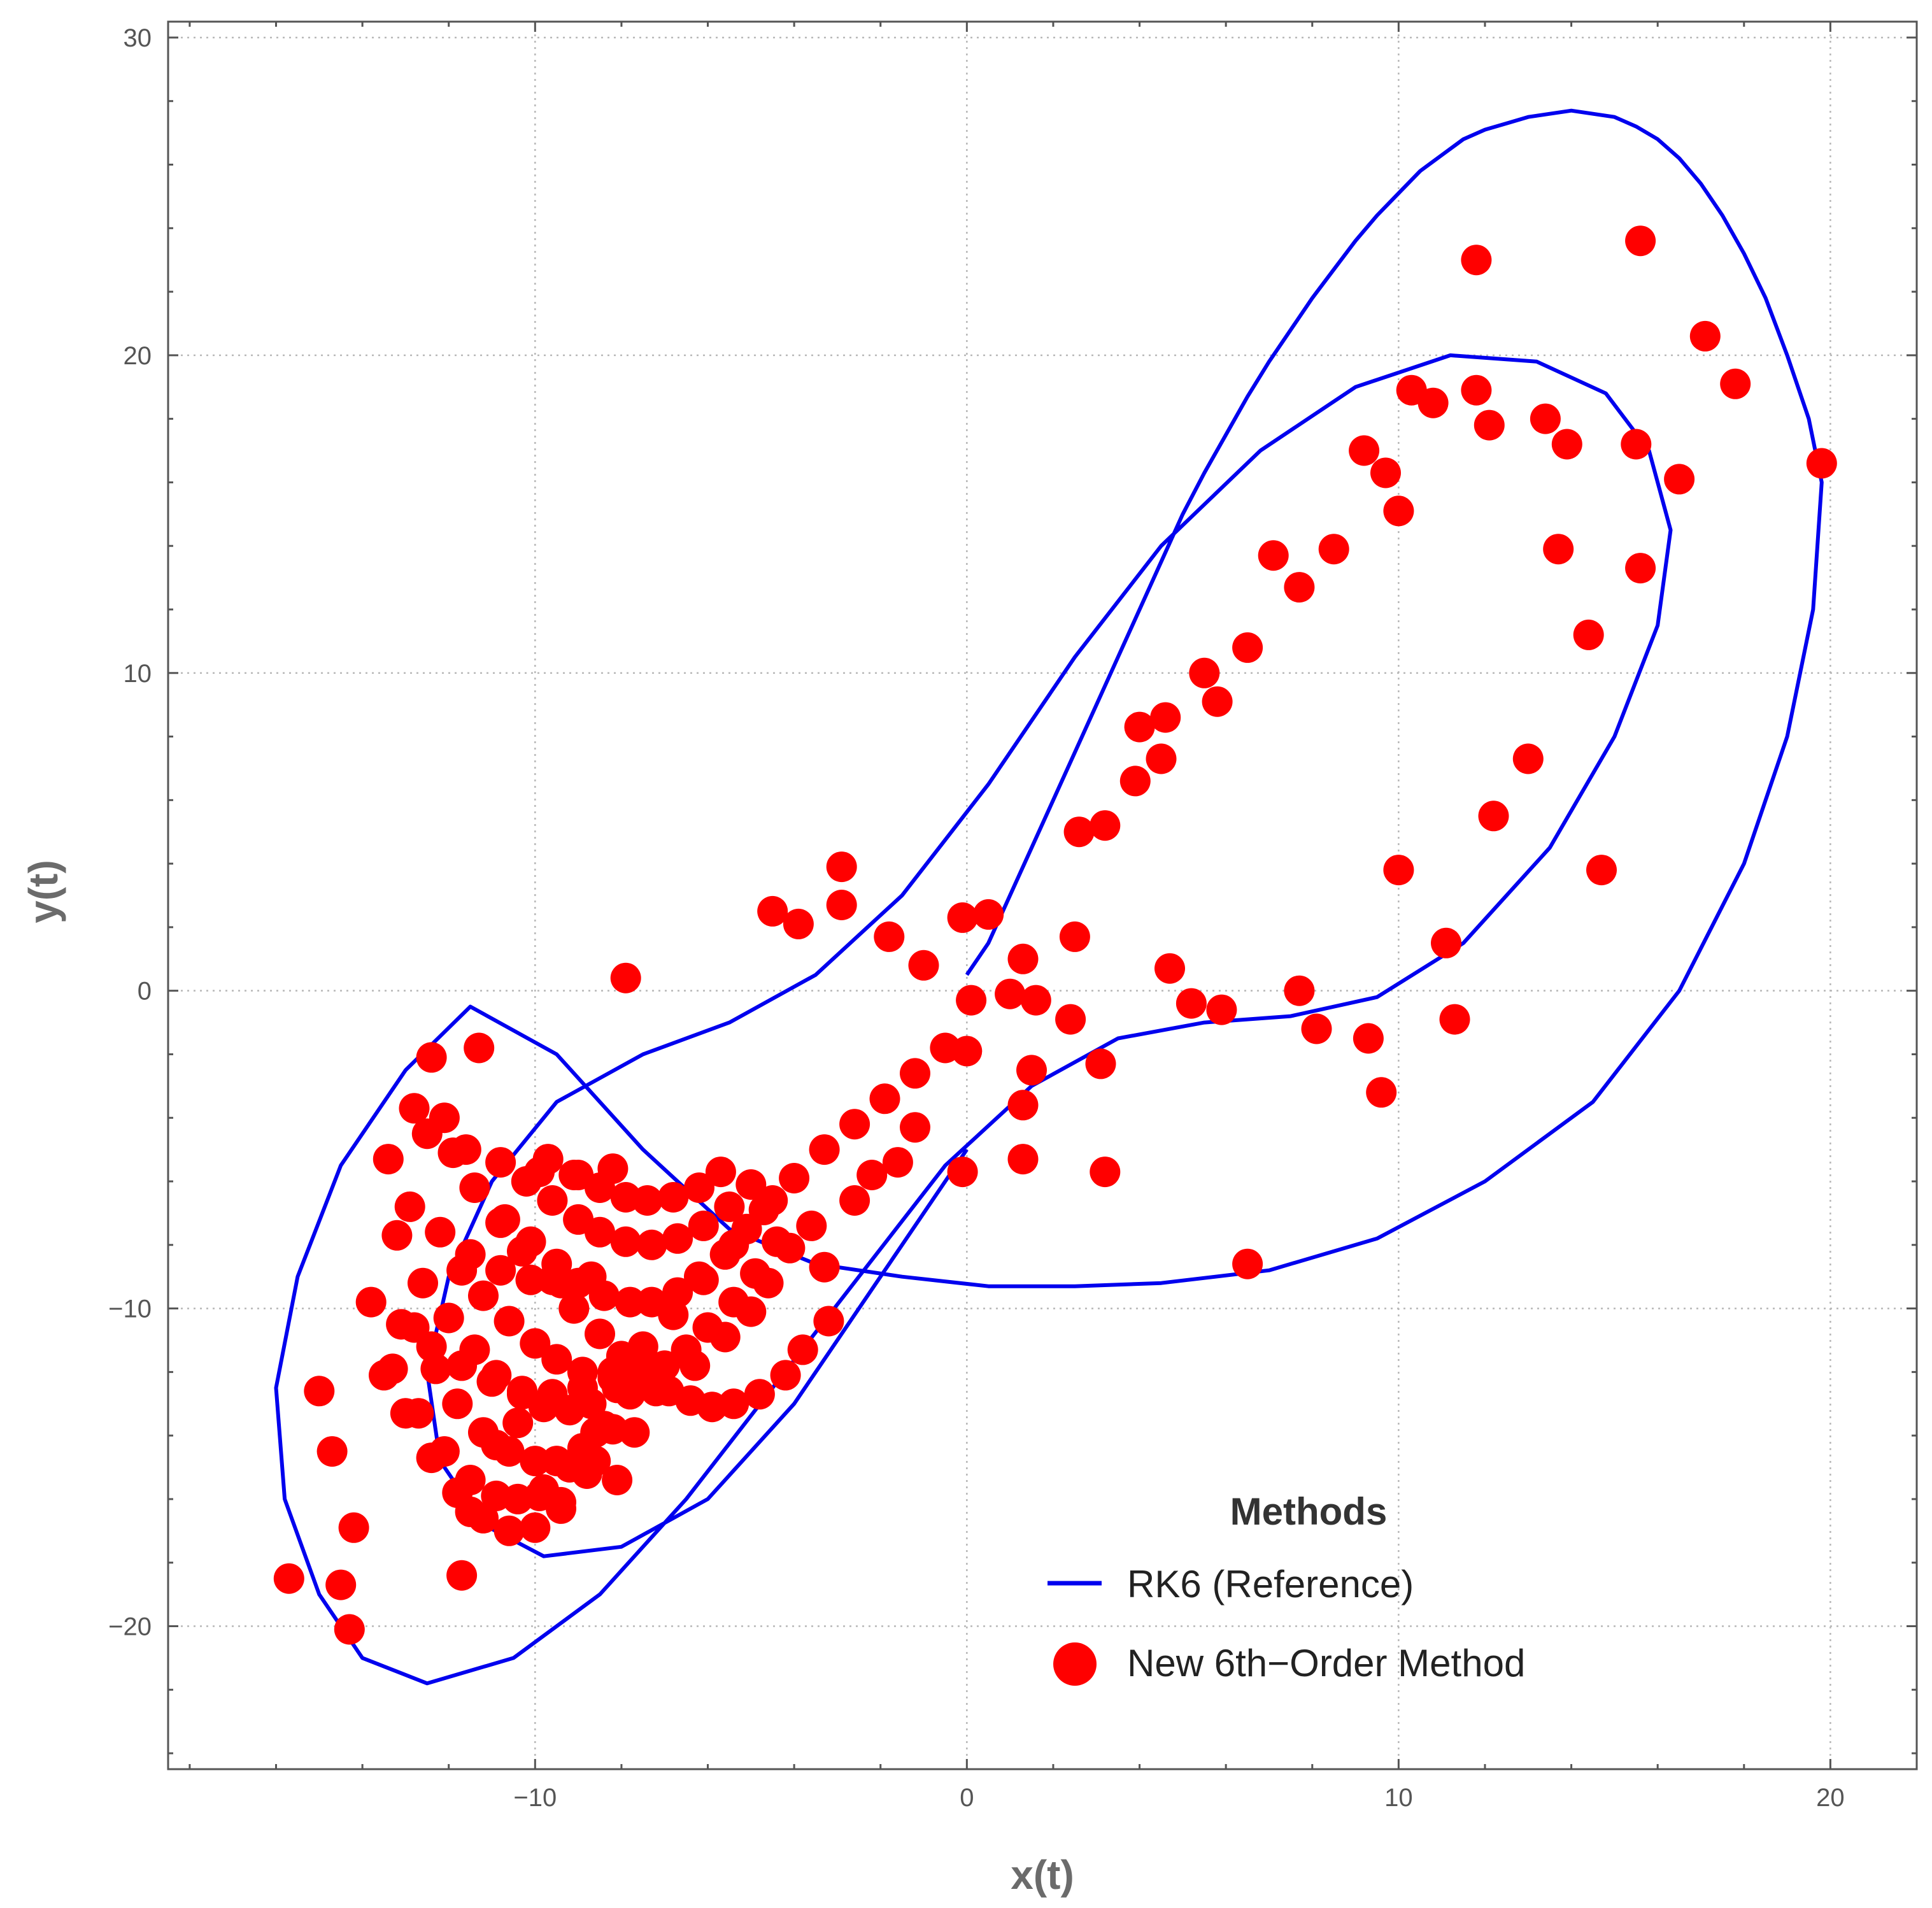  I want to click on x-tick-label: −10, so click(535, 1798).